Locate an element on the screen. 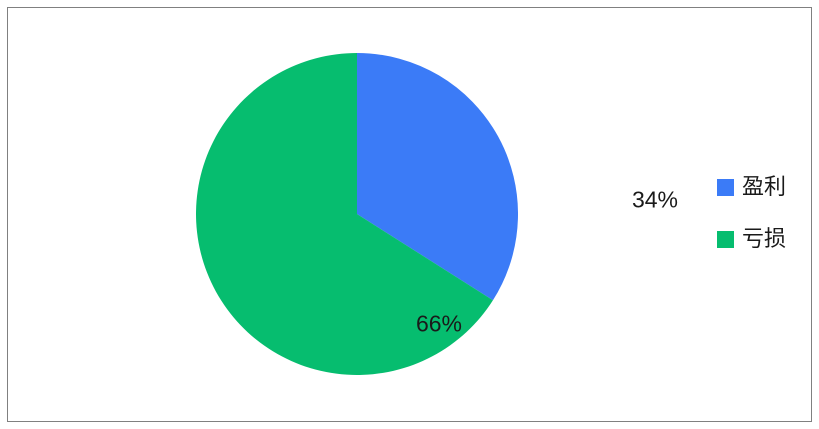 The width and height of the screenshot is (819, 429). legend-swatch-icon-profit is located at coordinates (725, 187).